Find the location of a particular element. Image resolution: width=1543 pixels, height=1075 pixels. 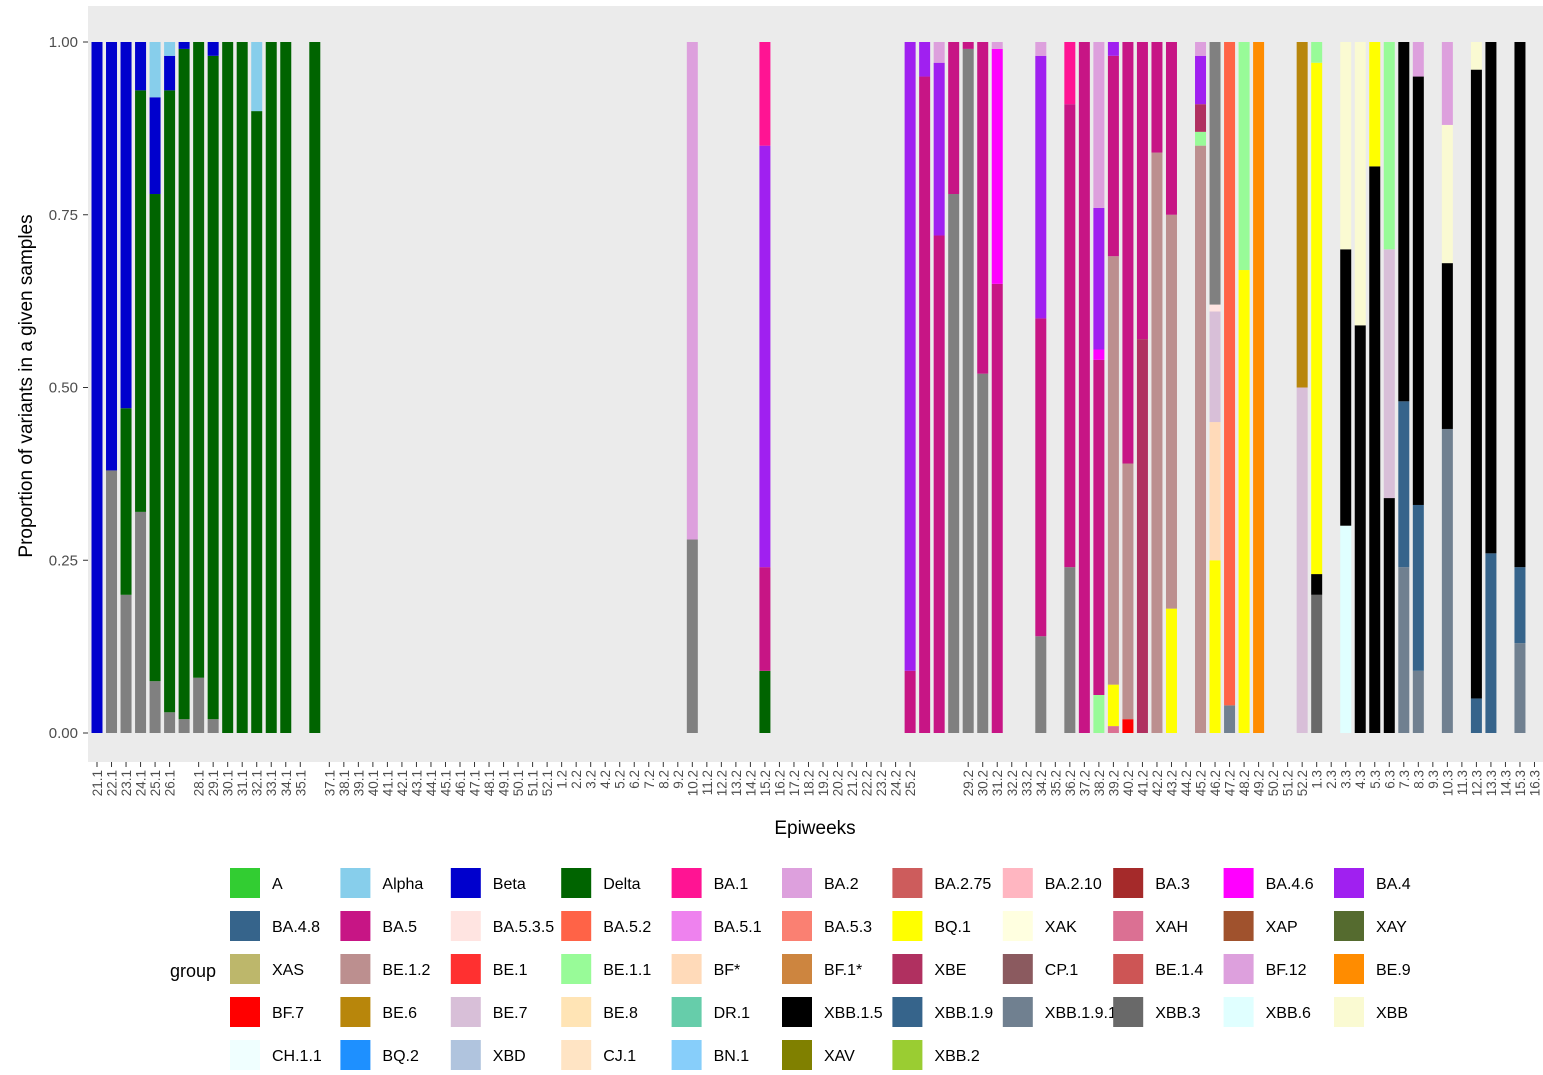

x-tick-label: 24.2 is located at coordinates (896, 783).